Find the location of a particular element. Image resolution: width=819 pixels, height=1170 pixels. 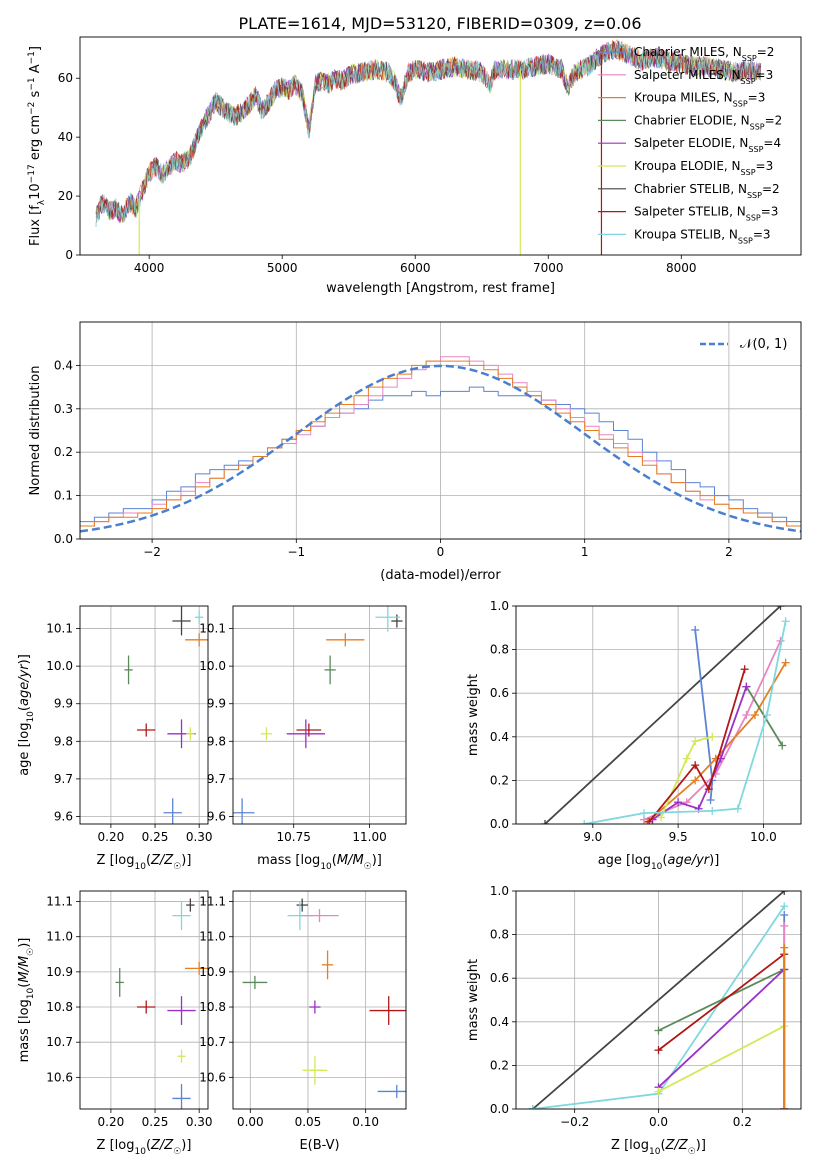

y-tick-label: 10.0 is located at coordinates (212, 666).